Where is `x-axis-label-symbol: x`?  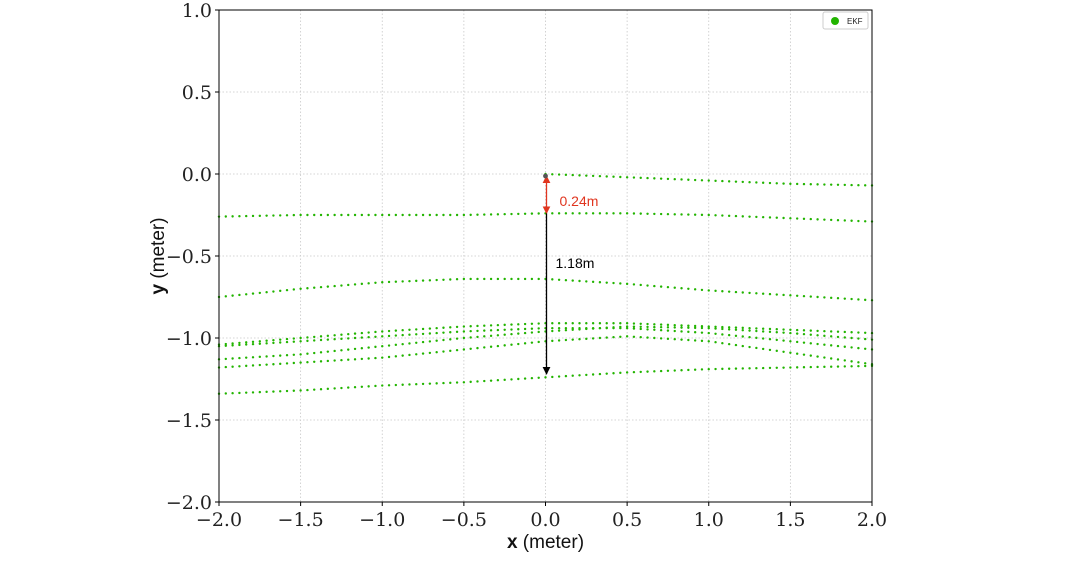 x-axis-label-symbol: x is located at coordinates (512, 542).